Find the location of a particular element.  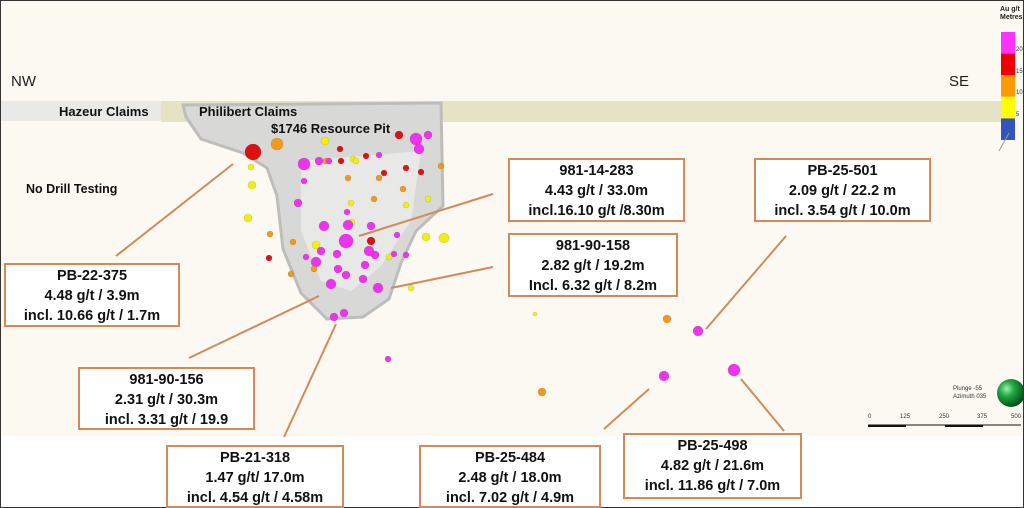

callout-hole-id: PB-21-318 is located at coordinates (255, 458).